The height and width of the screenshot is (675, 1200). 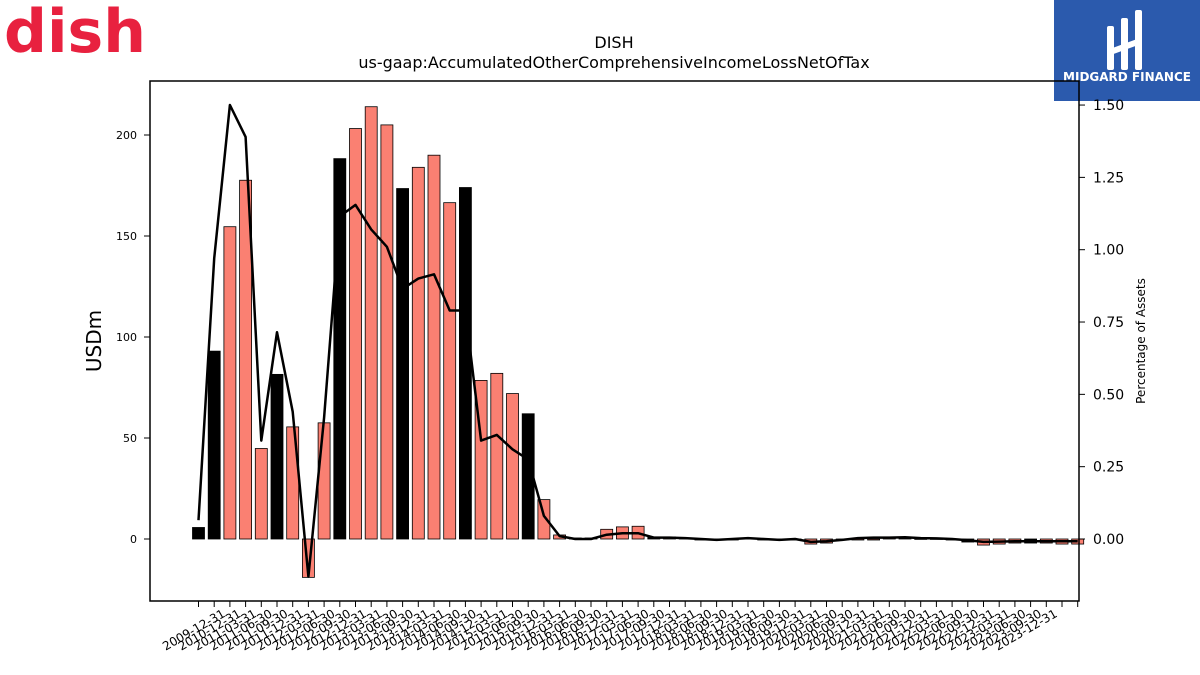 I want to click on y-tick-label: 150, so click(x=126, y=236).